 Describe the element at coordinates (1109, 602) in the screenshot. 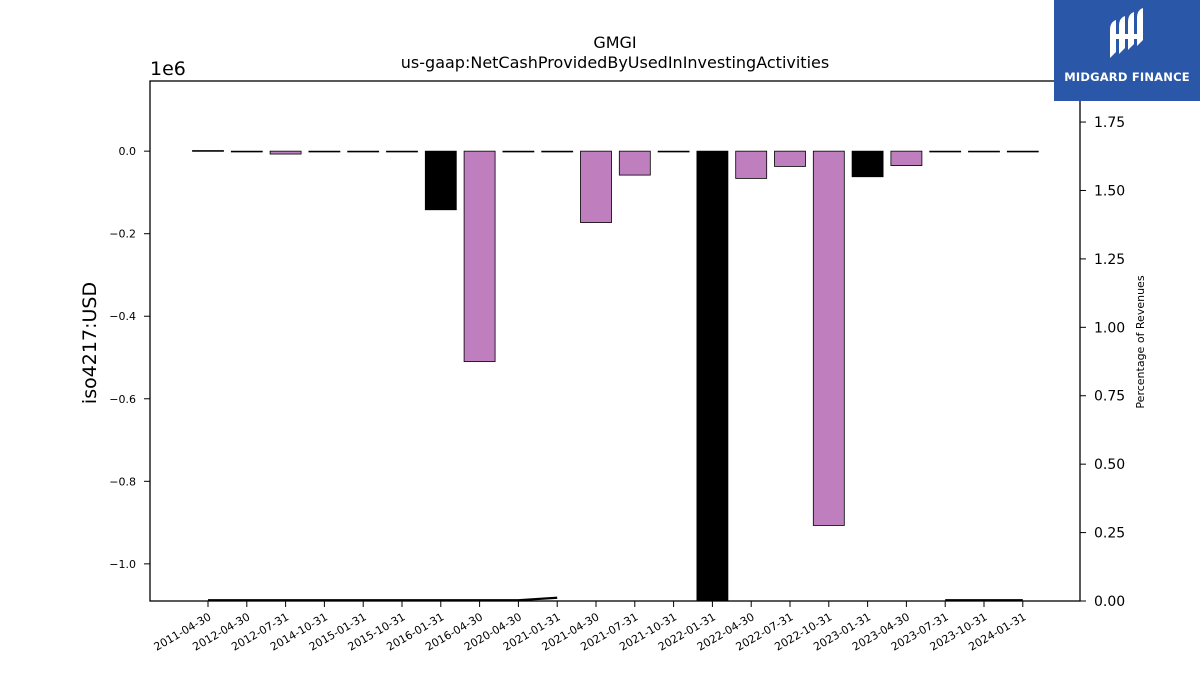

I see `y2-tick-label: 0.00` at that location.